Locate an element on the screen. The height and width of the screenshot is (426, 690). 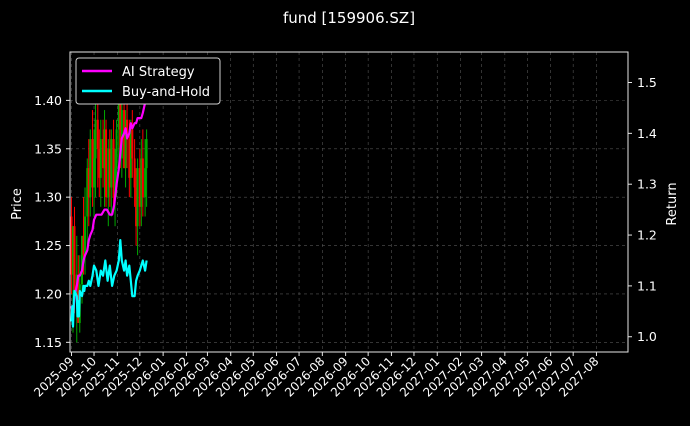
left-tick-label: 1.40 is located at coordinates (48, 100).